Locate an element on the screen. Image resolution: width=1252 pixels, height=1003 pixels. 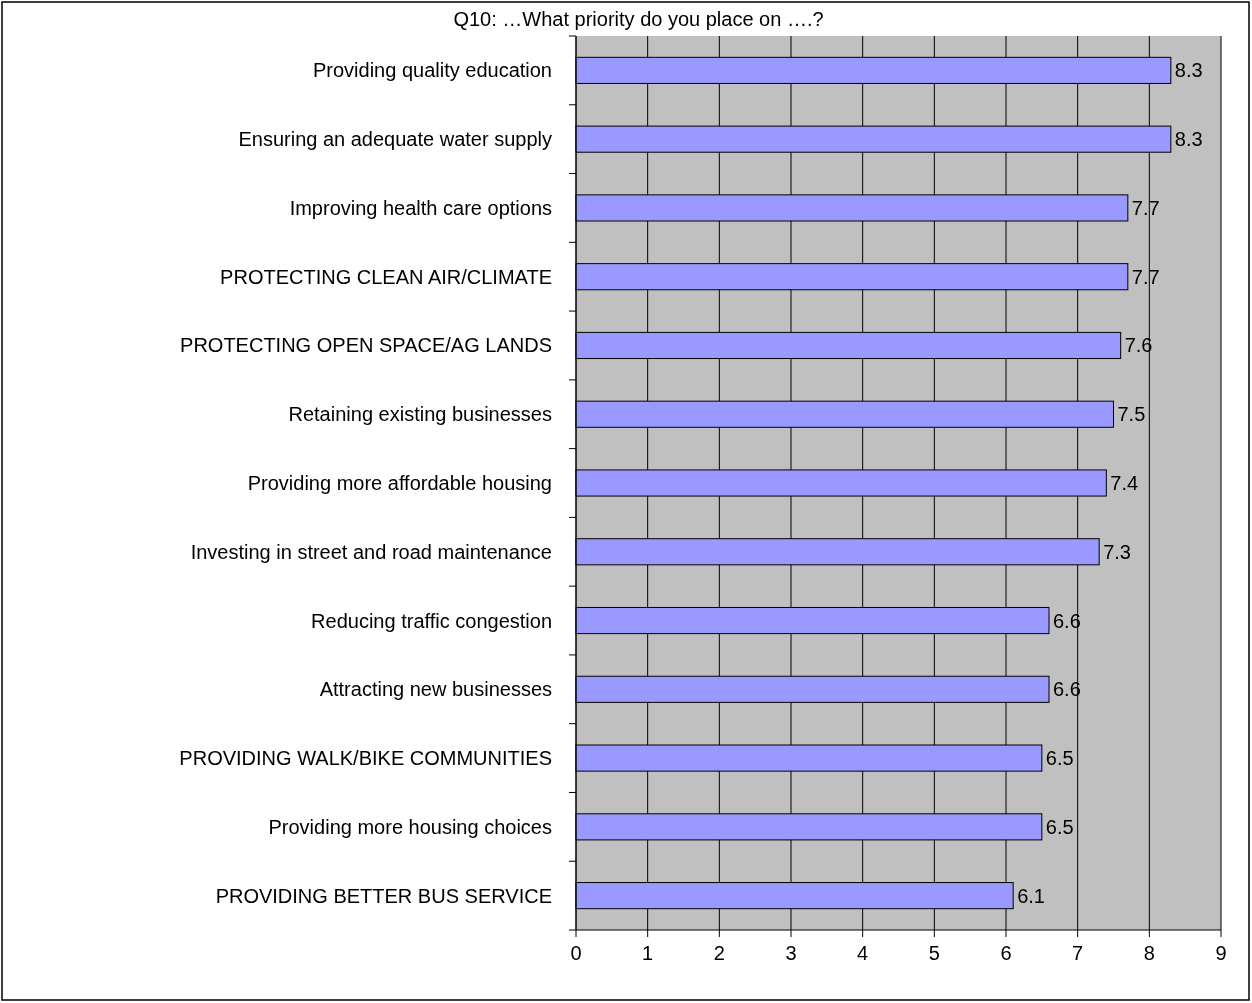
x-tick-label: 2 is located at coordinates (719, 953).